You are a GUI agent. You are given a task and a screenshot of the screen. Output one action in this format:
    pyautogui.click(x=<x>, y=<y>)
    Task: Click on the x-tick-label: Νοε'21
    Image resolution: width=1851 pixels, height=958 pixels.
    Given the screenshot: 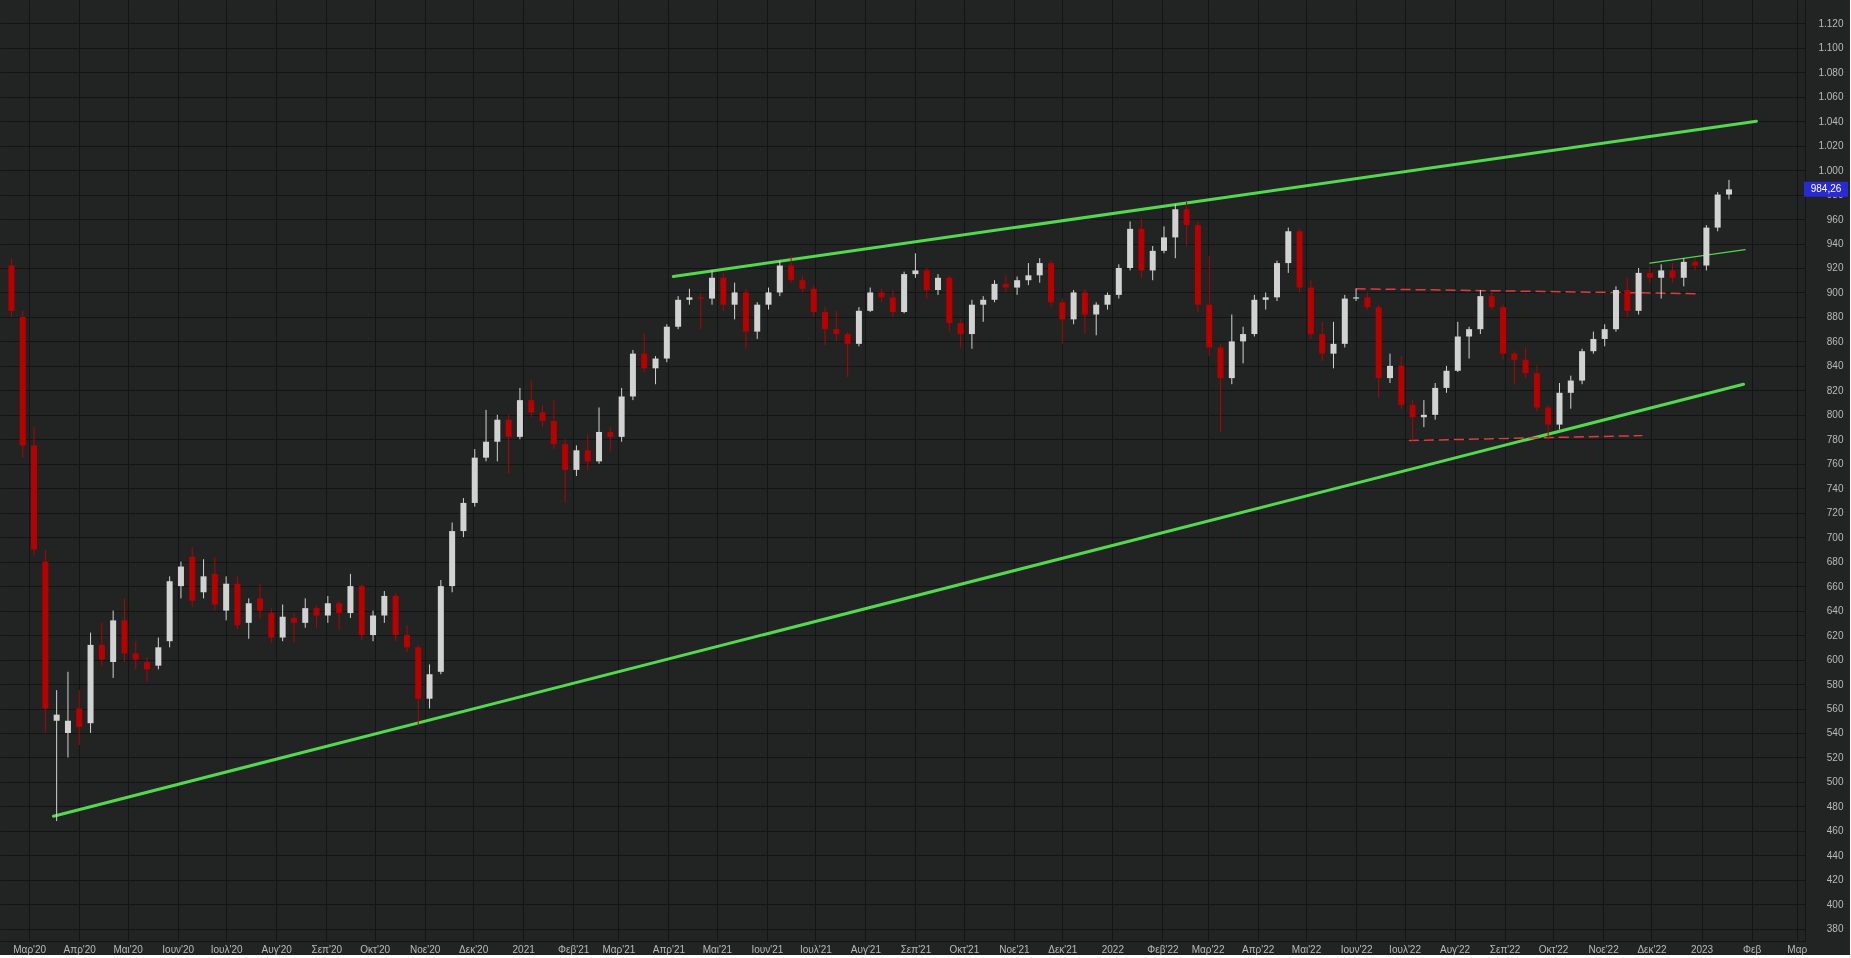 What is the action you would take?
    pyautogui.click(x=1014, y=949)
    